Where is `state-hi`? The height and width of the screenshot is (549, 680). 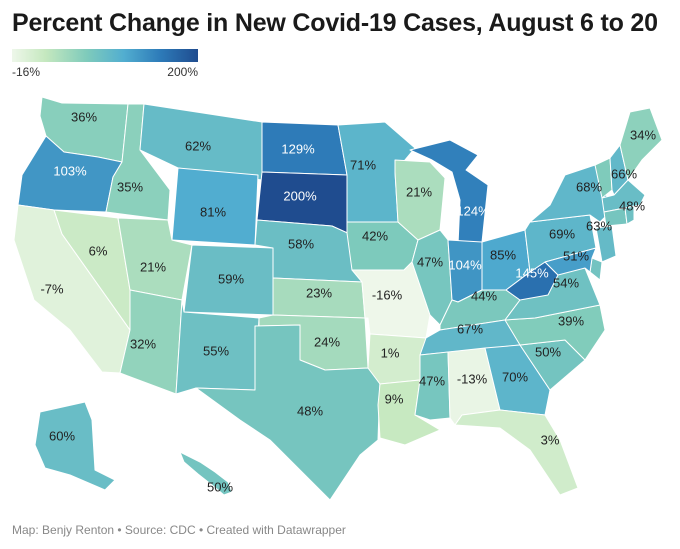
state-hi is located at coordinates (206, 473).